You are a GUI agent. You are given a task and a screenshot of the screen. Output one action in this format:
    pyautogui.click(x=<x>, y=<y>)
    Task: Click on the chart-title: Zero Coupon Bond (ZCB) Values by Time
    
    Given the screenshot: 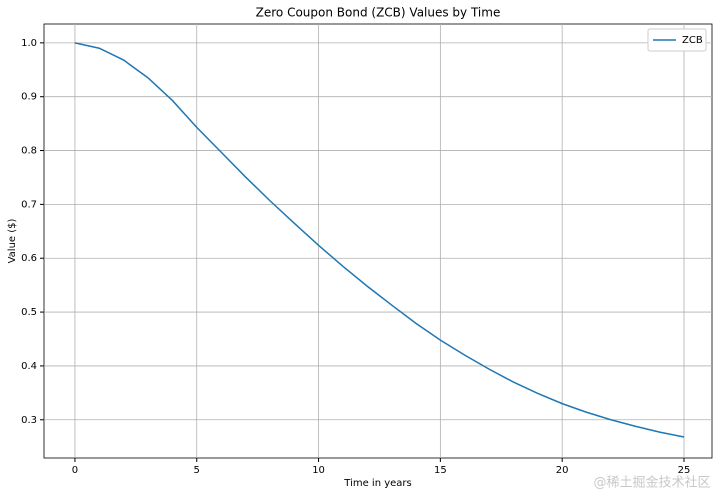 What is the action you would take?
    pyautogui.click(x=378, y=13)
    